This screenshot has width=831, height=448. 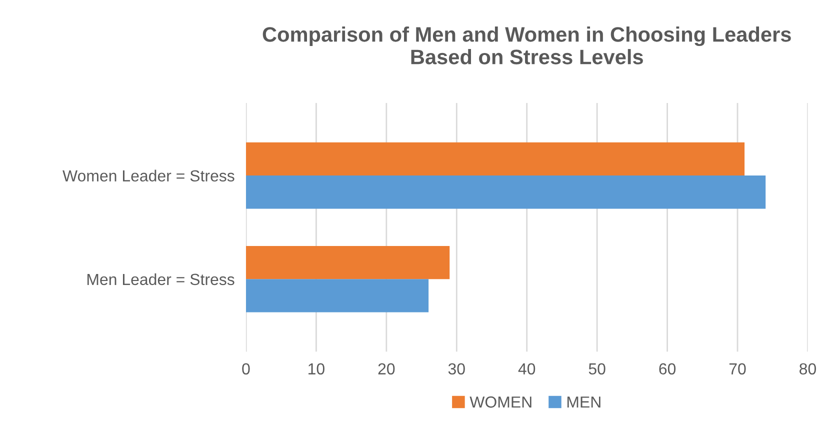 I want to click on x-tick-label: 80, so click(x=808, y=369).